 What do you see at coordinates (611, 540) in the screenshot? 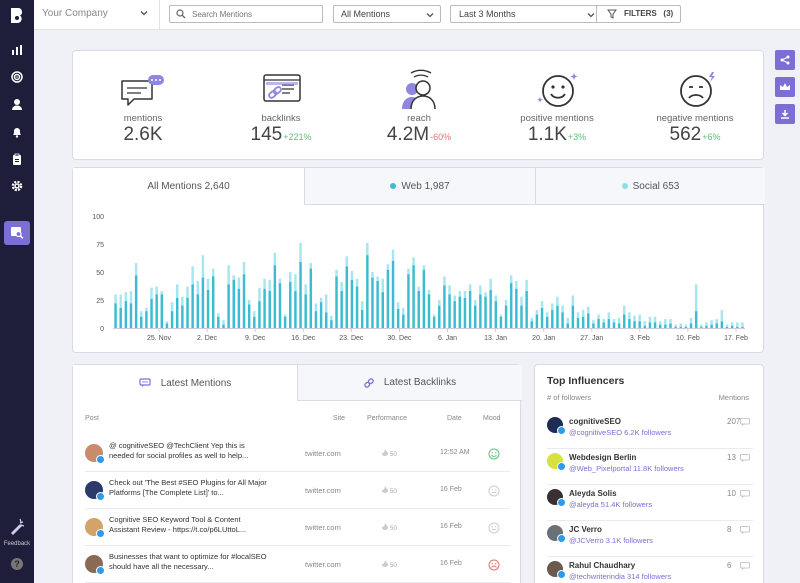
I see `influencer-handle: @JCVerro 3.1K followers` at bounding box center [611, 540].